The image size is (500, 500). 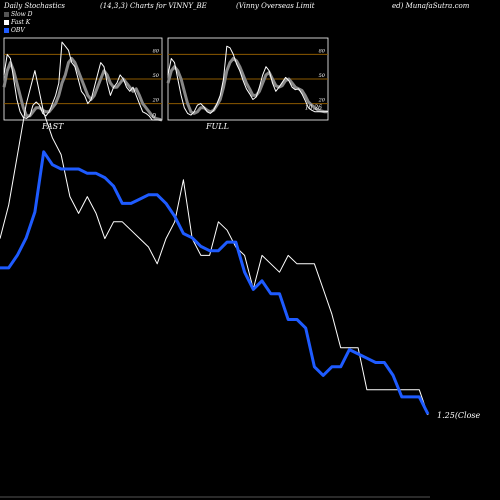 What do you see at coordinates (275, 6) in the screenshot?
I see `header-company: (Vinny Overseas Limit` at bounding box center [275, 6].